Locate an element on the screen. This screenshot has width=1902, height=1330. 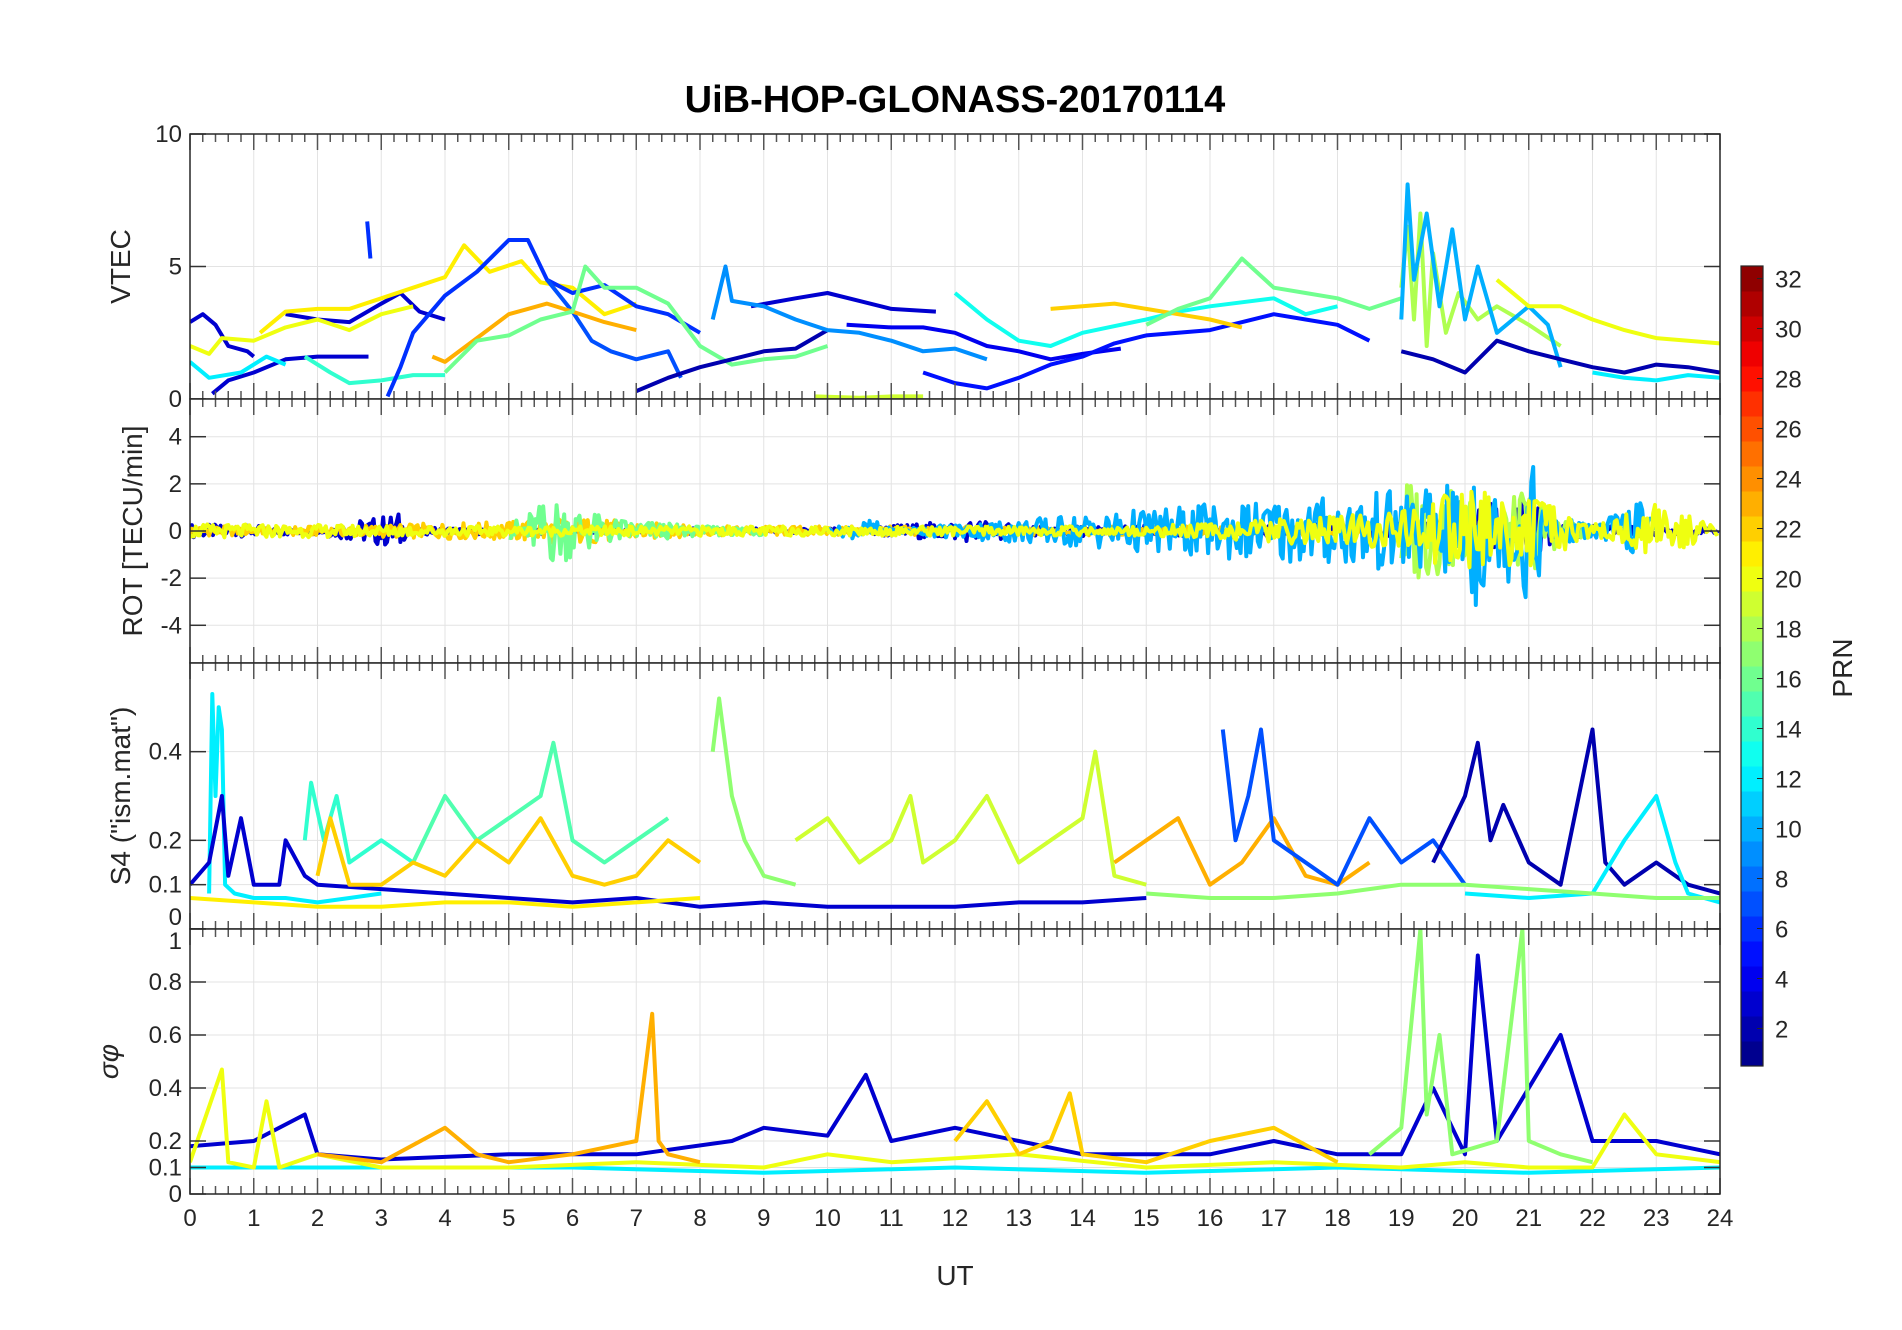
x-tick-label: 20 is located at coordinates (1465, 1218).